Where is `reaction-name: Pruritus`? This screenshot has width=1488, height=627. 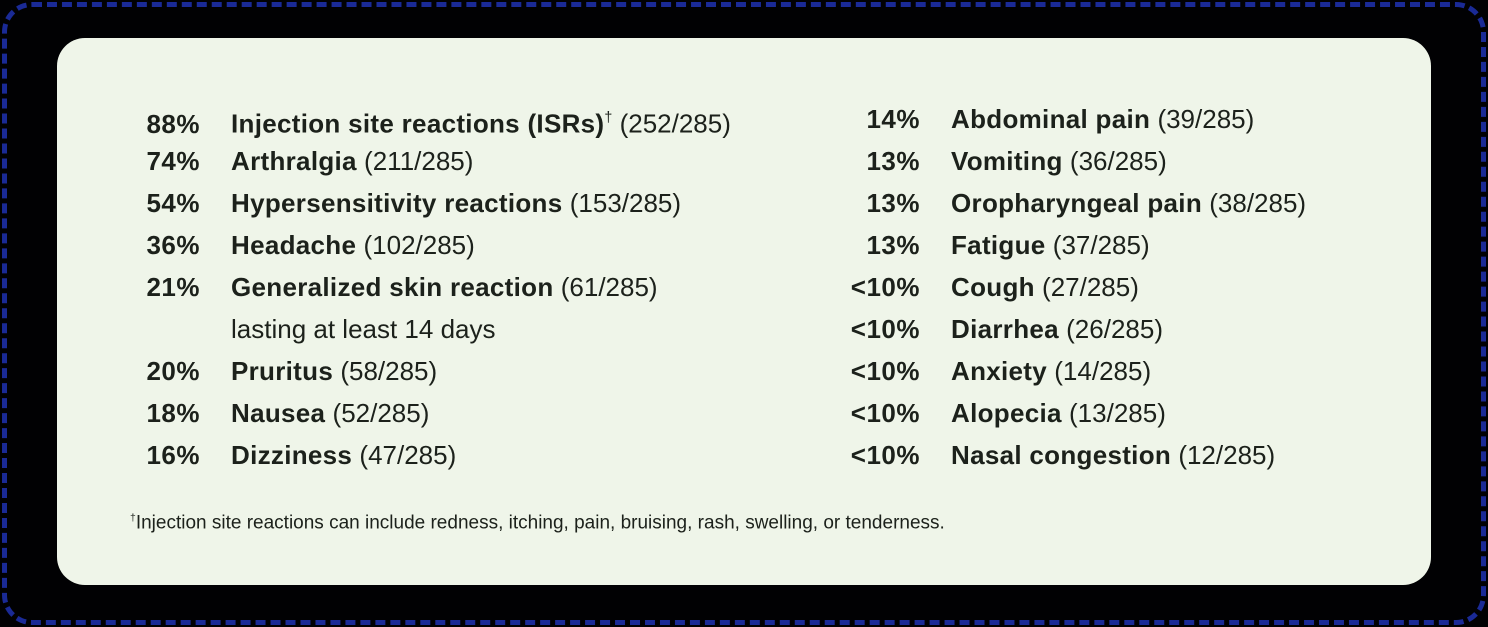
reaction-name: Pruritus is located at coordinates (282, 371).